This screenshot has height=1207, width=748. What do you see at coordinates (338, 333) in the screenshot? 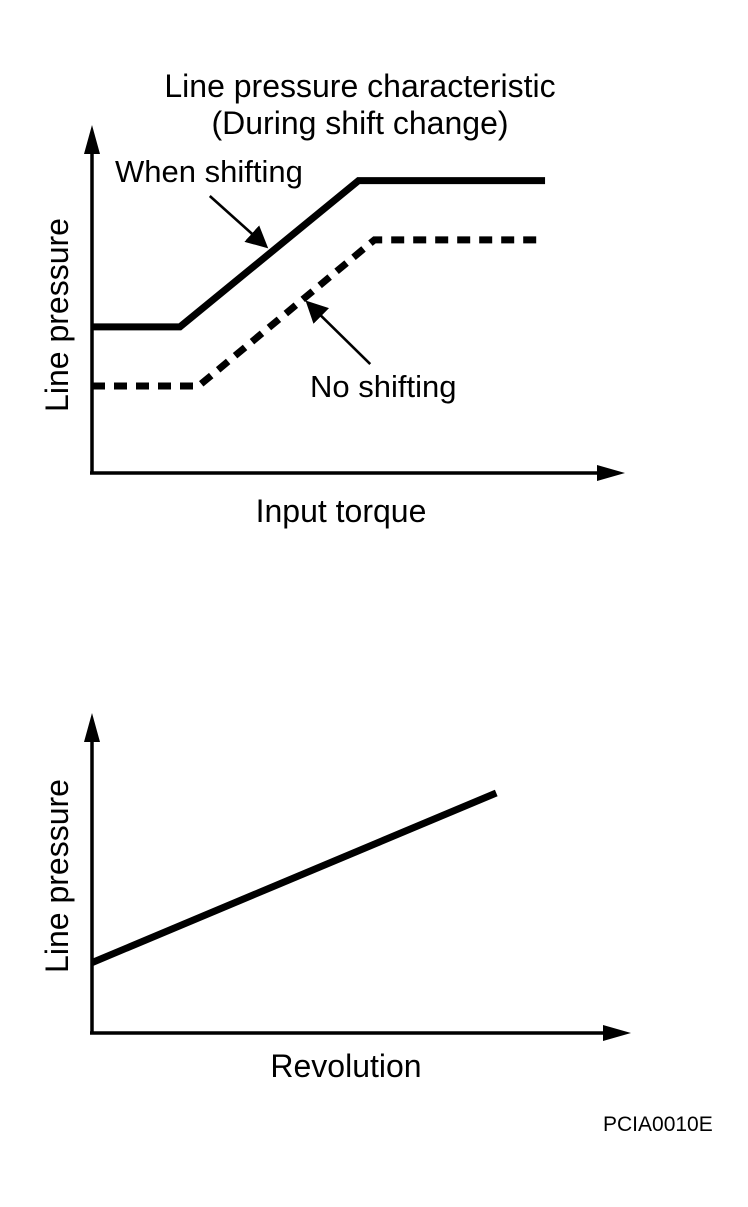
I see `annotation-no-shifting-arrow-icon` at bounding box center [338, 333].